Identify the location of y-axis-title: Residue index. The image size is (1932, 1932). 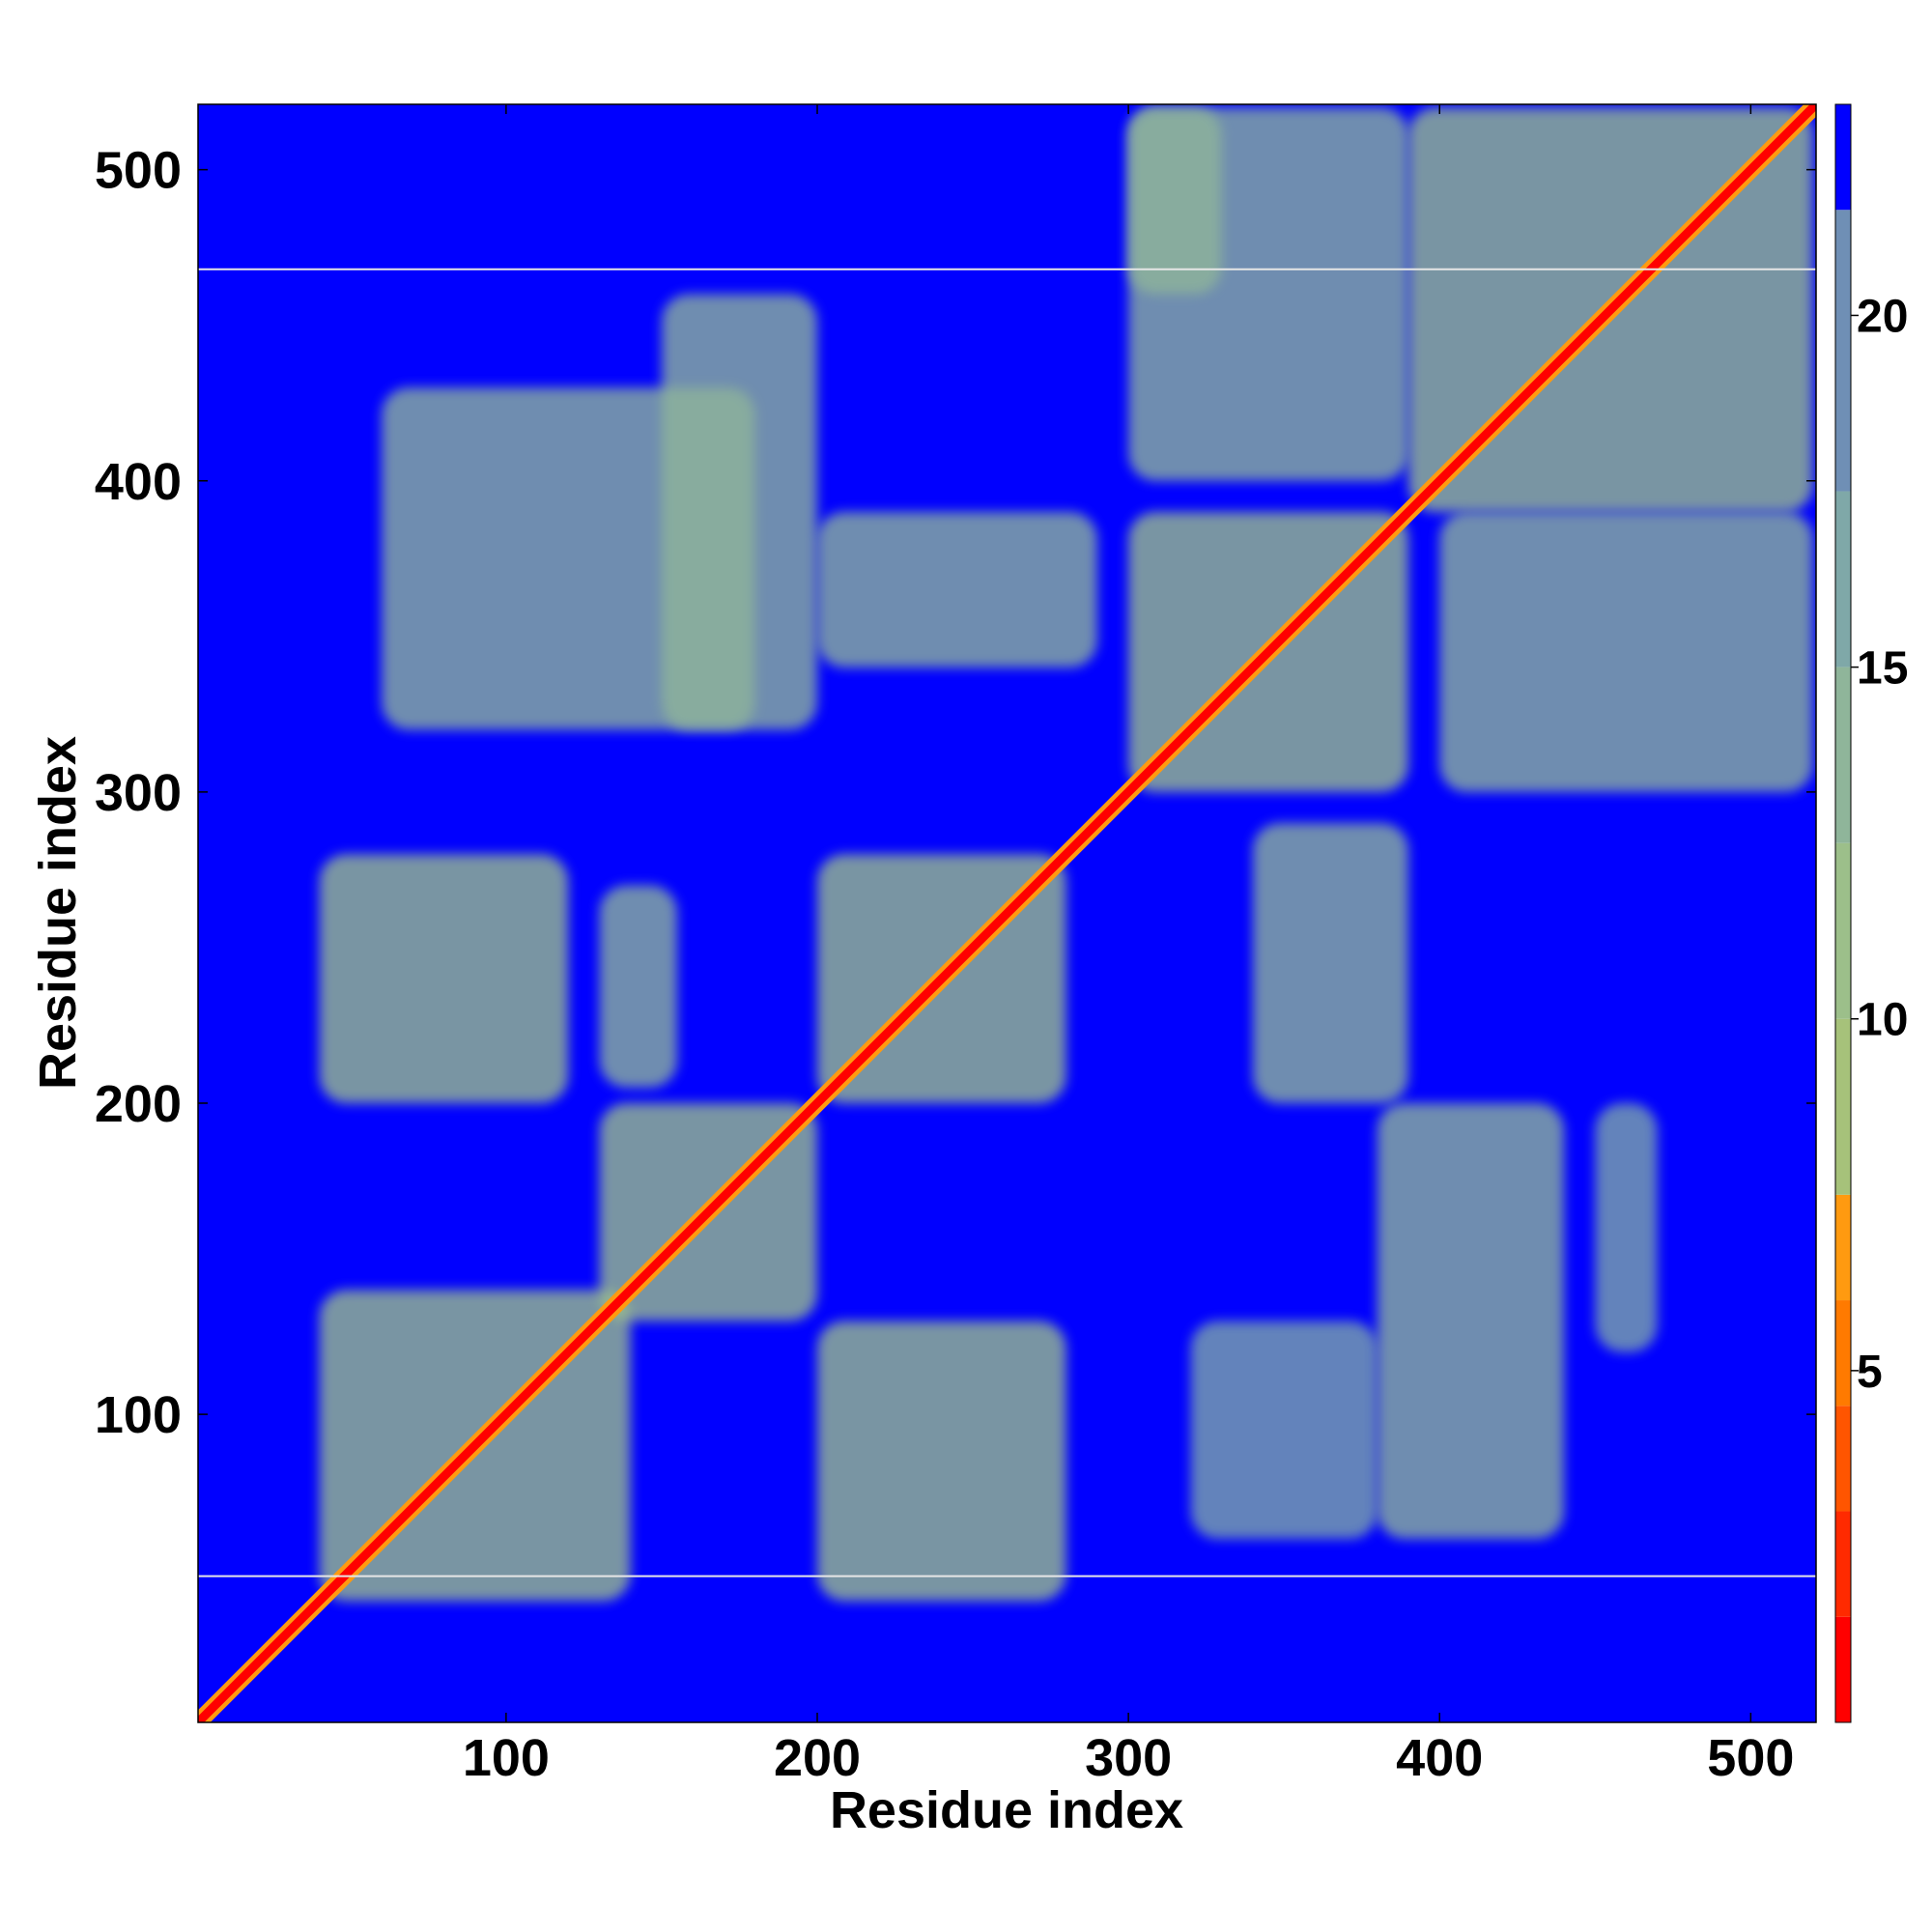
(58, 913).